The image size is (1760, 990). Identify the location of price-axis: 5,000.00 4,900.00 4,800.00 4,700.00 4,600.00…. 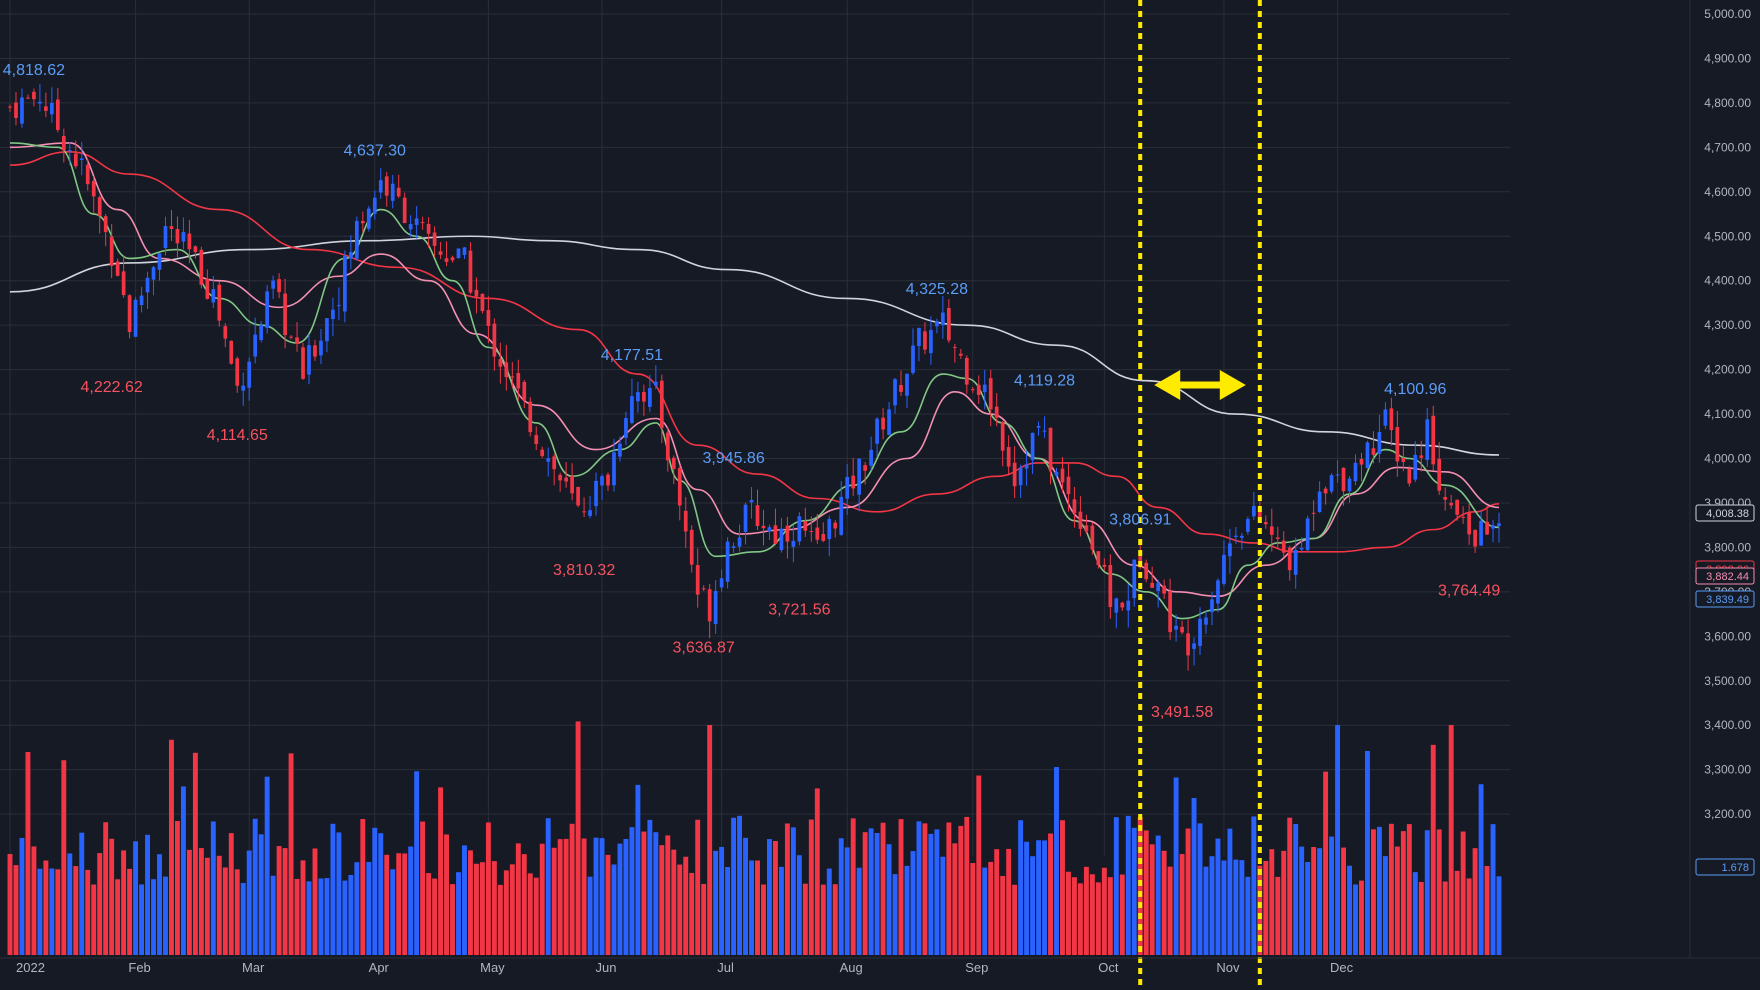
(1722, 479).